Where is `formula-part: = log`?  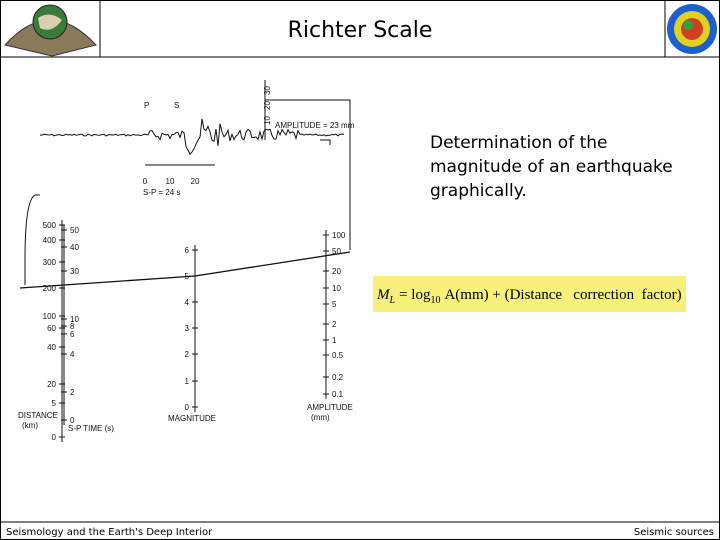 formula-part: = log is located at coordinates (415, 295).